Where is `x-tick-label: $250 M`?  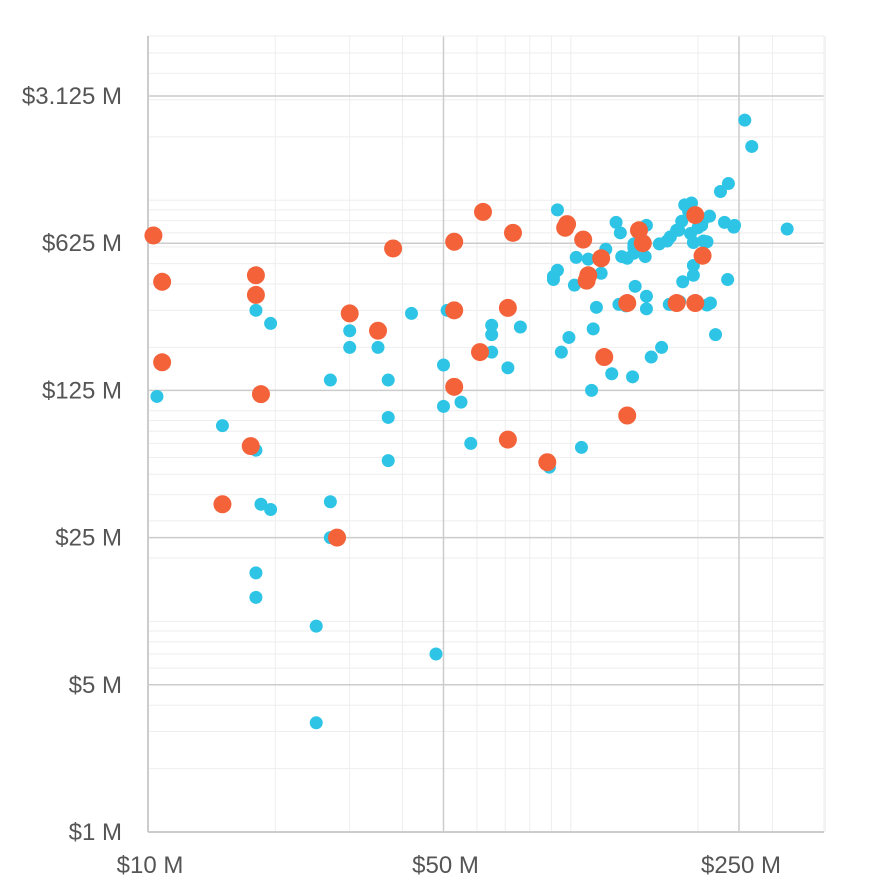
x-tick-label: $250 M is located at coordinates (741, 865).